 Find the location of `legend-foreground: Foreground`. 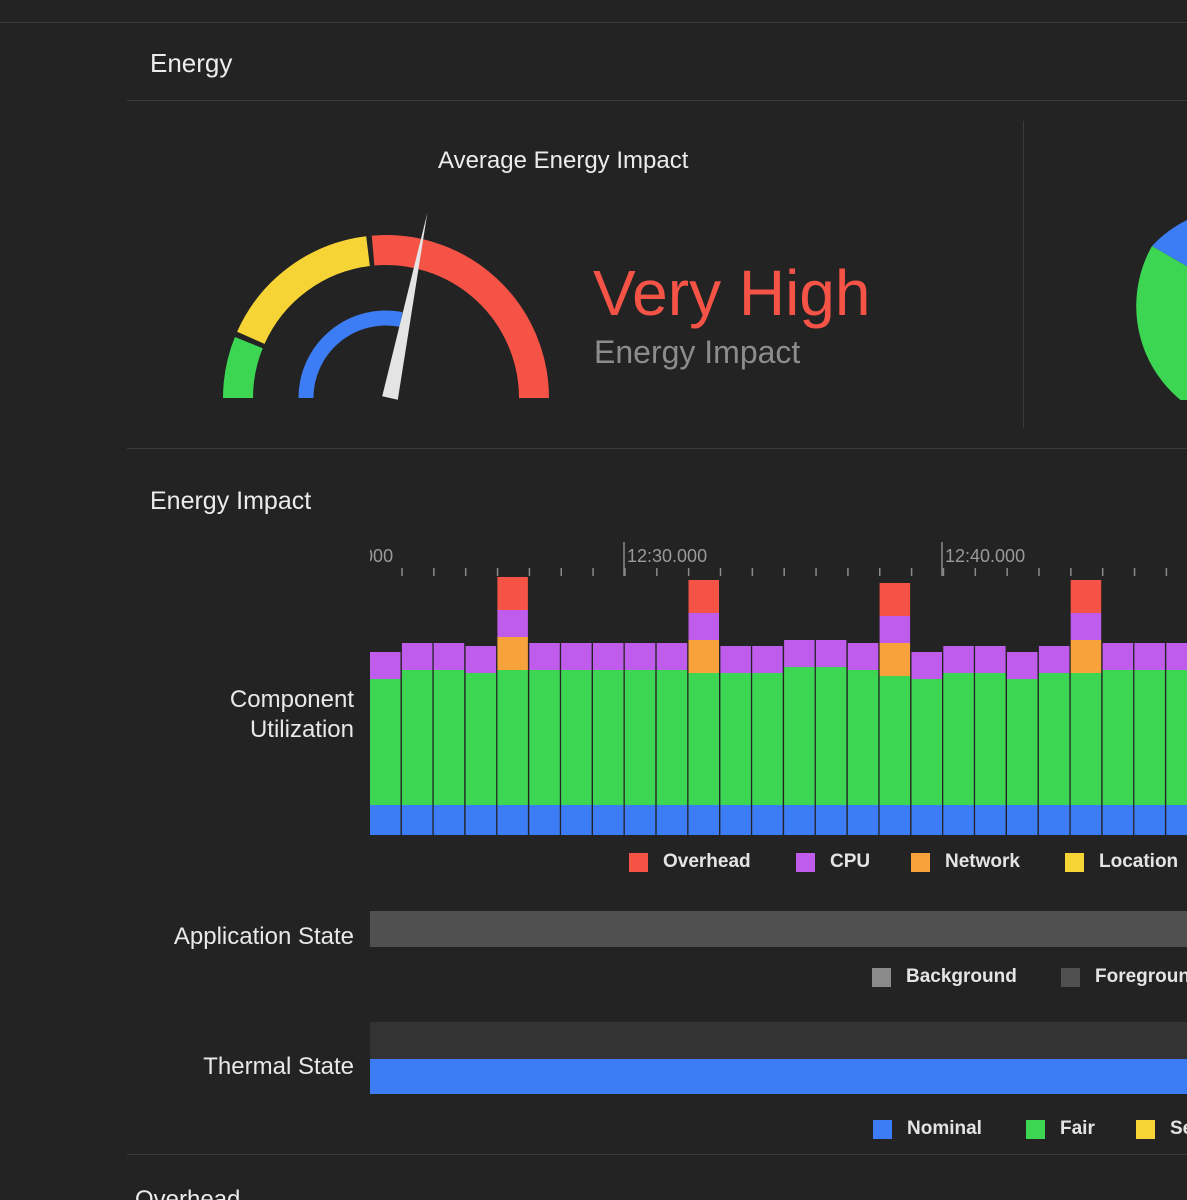

legend-foreground: Foreground is located at coordinates (1124, 977).